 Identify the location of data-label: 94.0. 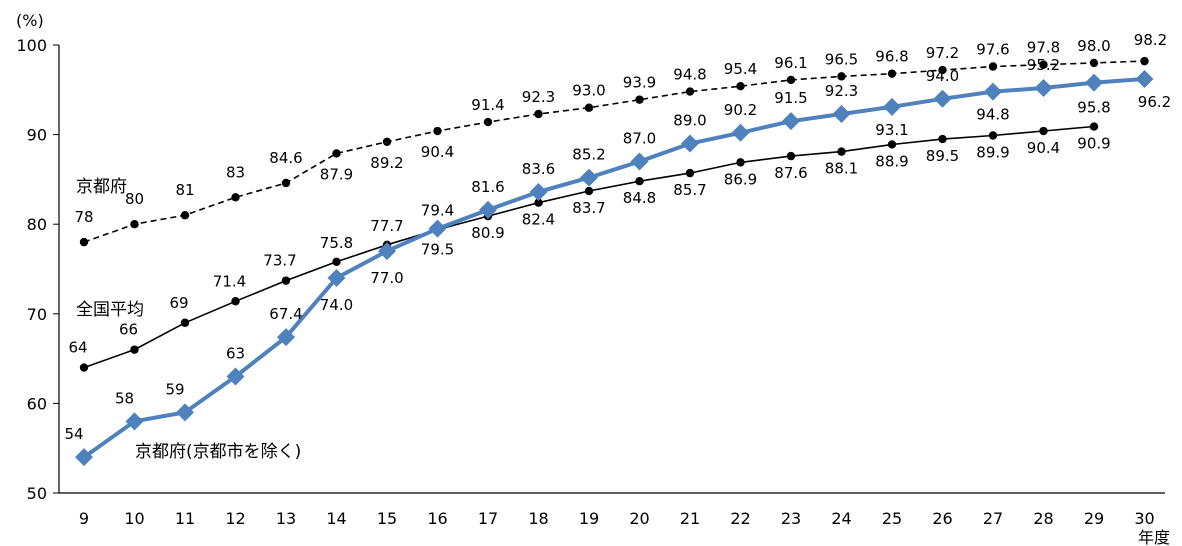
(942, 76).